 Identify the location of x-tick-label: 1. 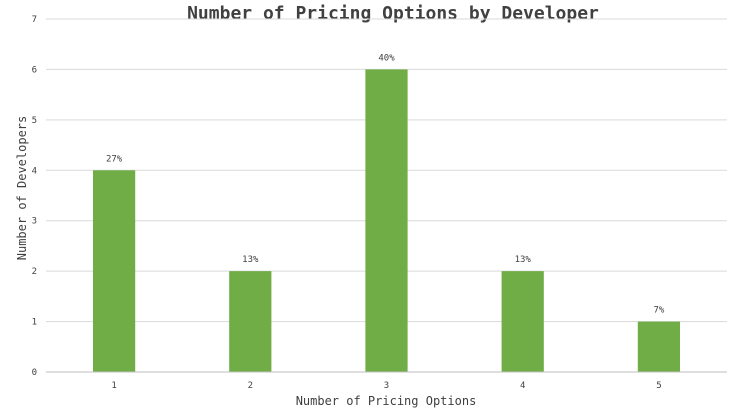
(113, 386).